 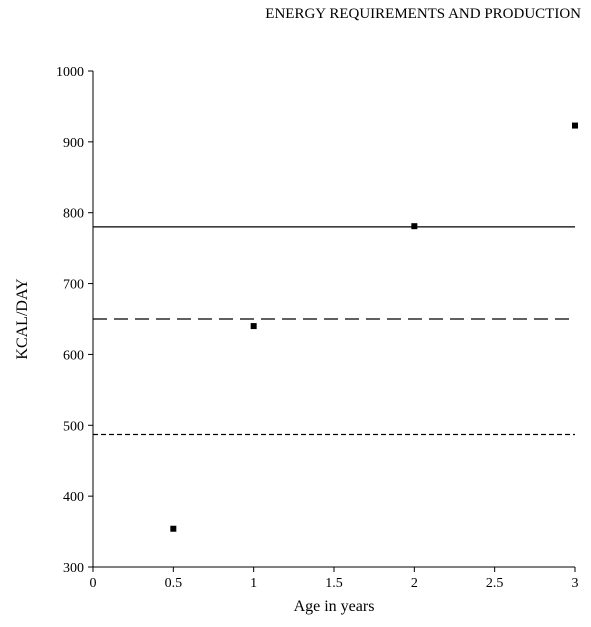 I want to click on x-tick-label: 1, so click(x=253, y=583).